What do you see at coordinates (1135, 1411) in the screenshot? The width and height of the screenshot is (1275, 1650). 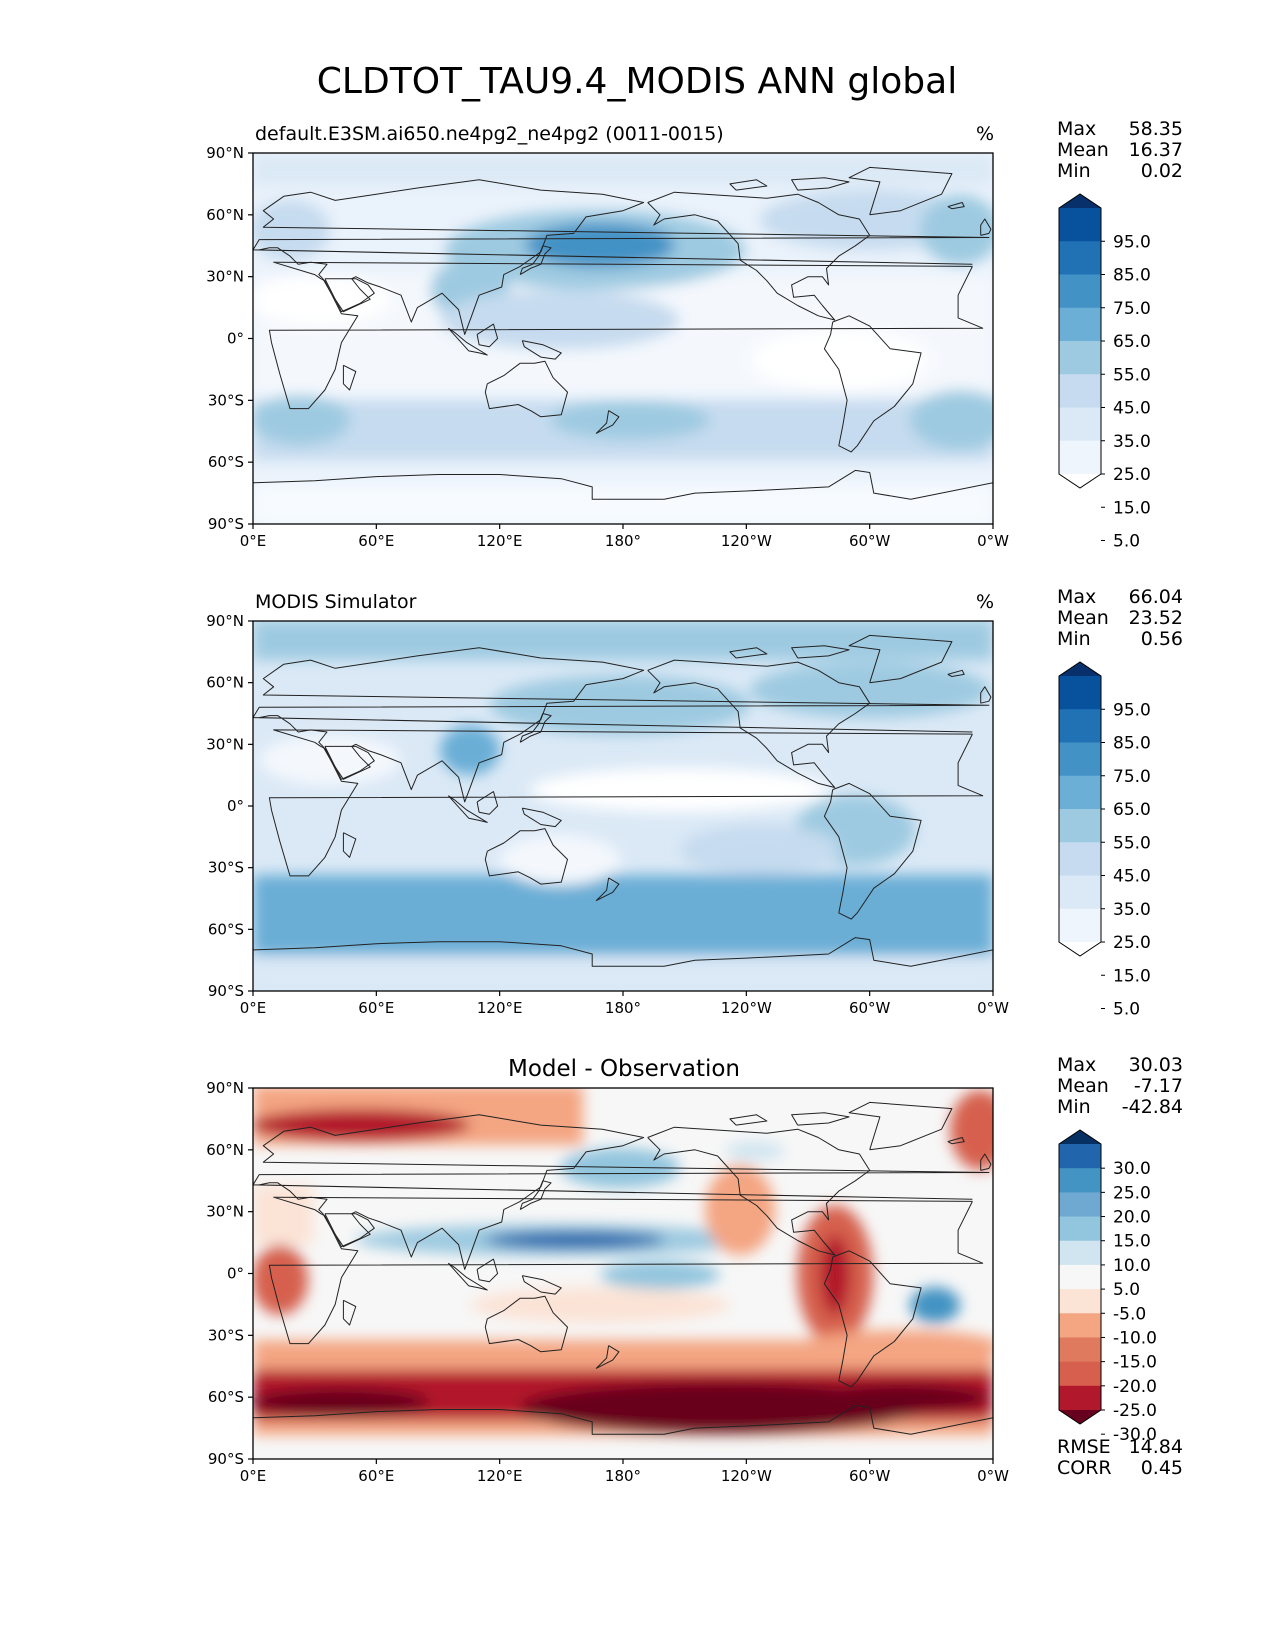 I see `colorbar-label: -25.0` at bounding box center [1135, 1411].